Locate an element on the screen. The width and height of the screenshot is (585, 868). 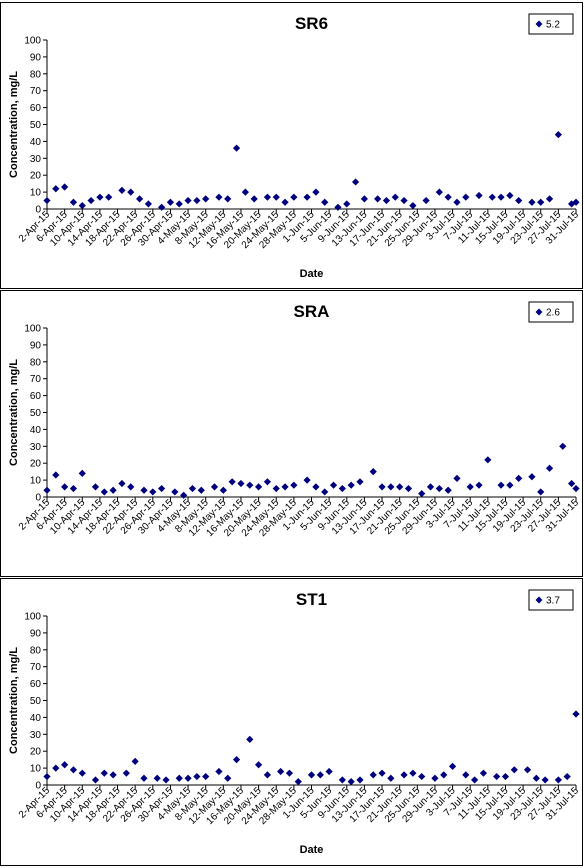
y-tick-label: 90 is located at coordinates (36, 57).